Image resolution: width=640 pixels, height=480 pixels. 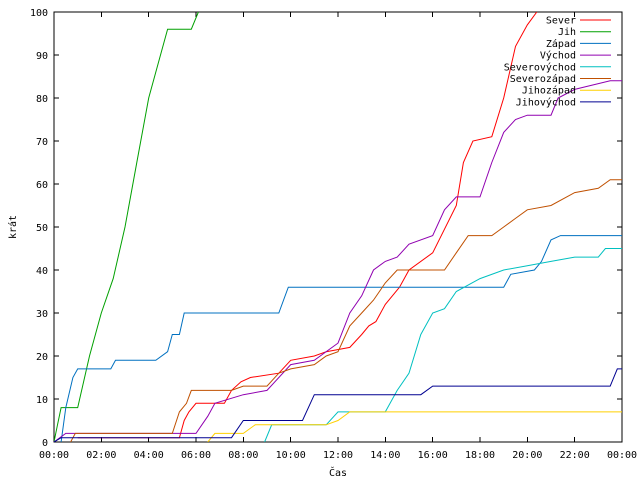 I want to click on y-tick-label: 30, so click(x=42, y=314).